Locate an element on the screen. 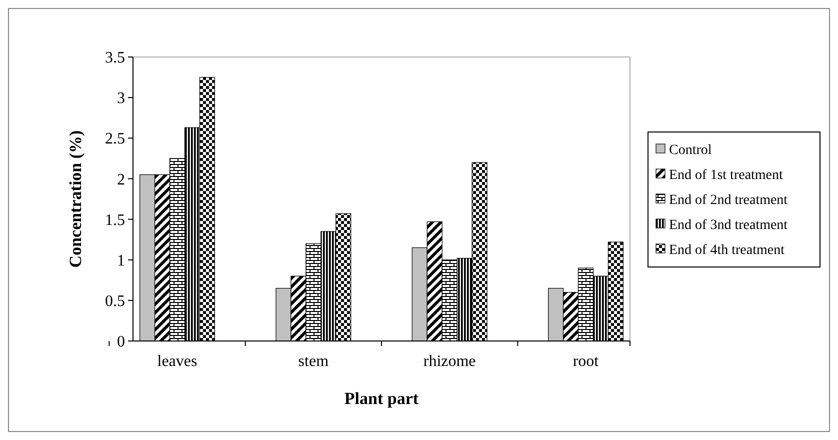 Image resolution: width=838 pixels, height=440 pixels. x-axis-title: Plant part is located at coordinates (381, 398).